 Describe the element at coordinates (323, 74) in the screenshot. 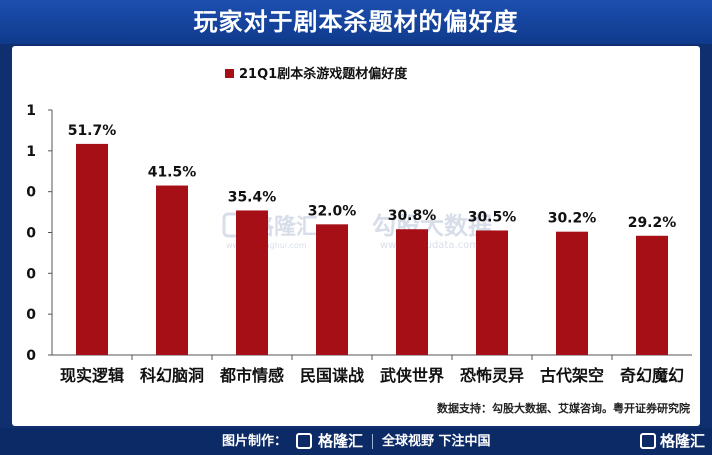

I see `legend-label: 21Q1剧本杀游戏题材偏好度` at that location.